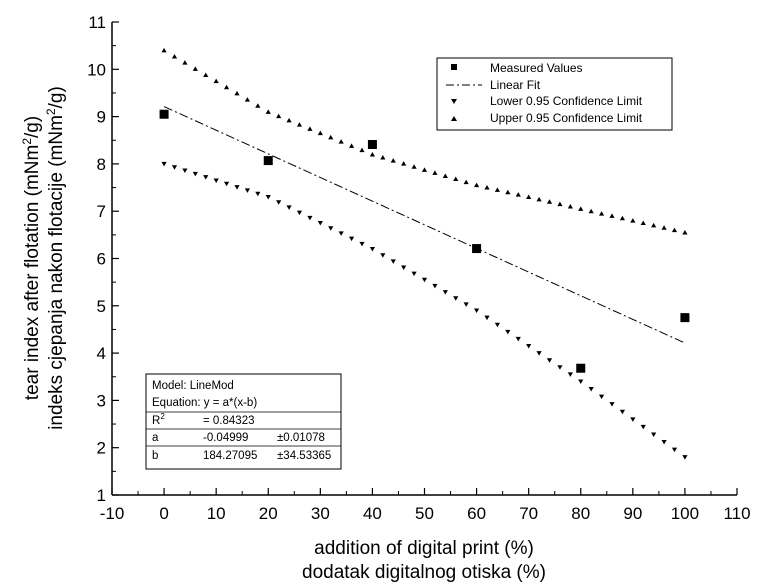 This screenshot has width=757, height=583. Describe the element at coordinates (243, 421) in the screenshot. I see `stats-box-border` at that location.